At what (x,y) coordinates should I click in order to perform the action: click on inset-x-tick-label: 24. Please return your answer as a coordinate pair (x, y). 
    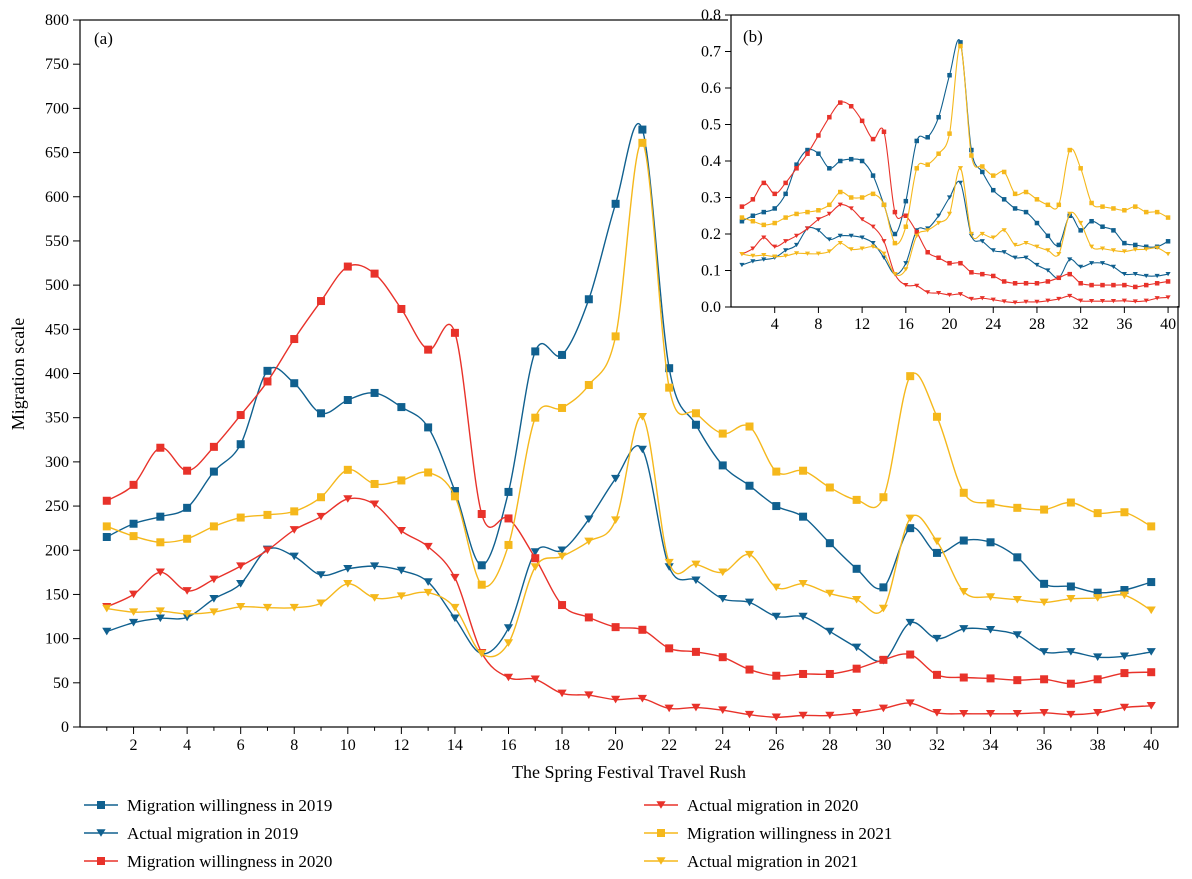
    Looking at the image, I should click on (993, 324).